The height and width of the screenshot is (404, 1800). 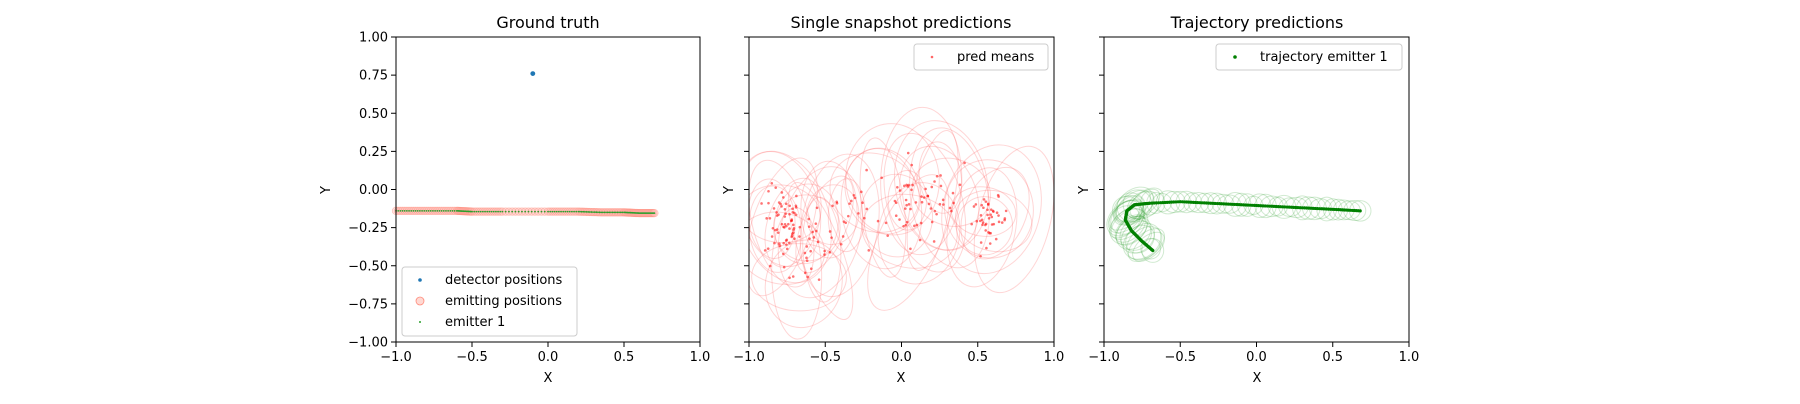 I want to click on panel1-title: Ground truth, so click(x=547, y=22).